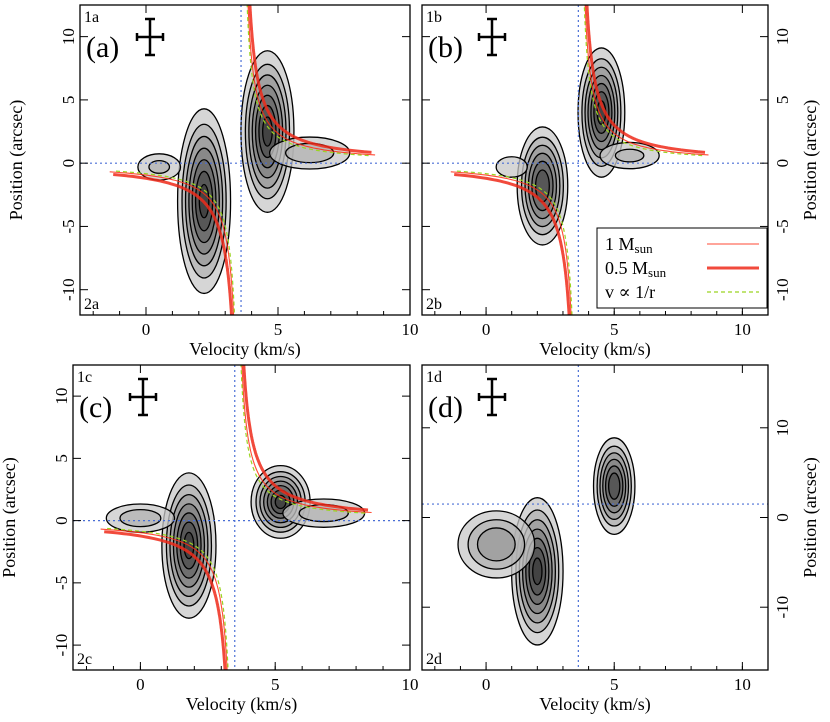 This screenshot has width=830, height=722. Describe the element at coordinates (84, 377) in the screenshot. I see `corner-label-top: 1c` at that location.